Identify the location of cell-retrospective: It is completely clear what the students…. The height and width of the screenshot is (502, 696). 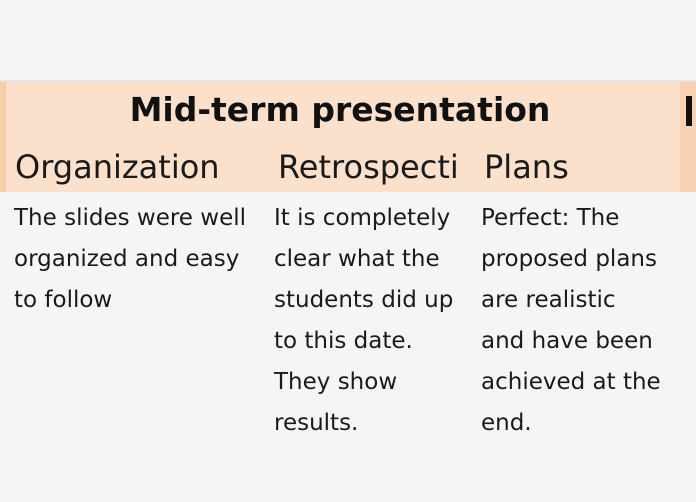
(364, 320).